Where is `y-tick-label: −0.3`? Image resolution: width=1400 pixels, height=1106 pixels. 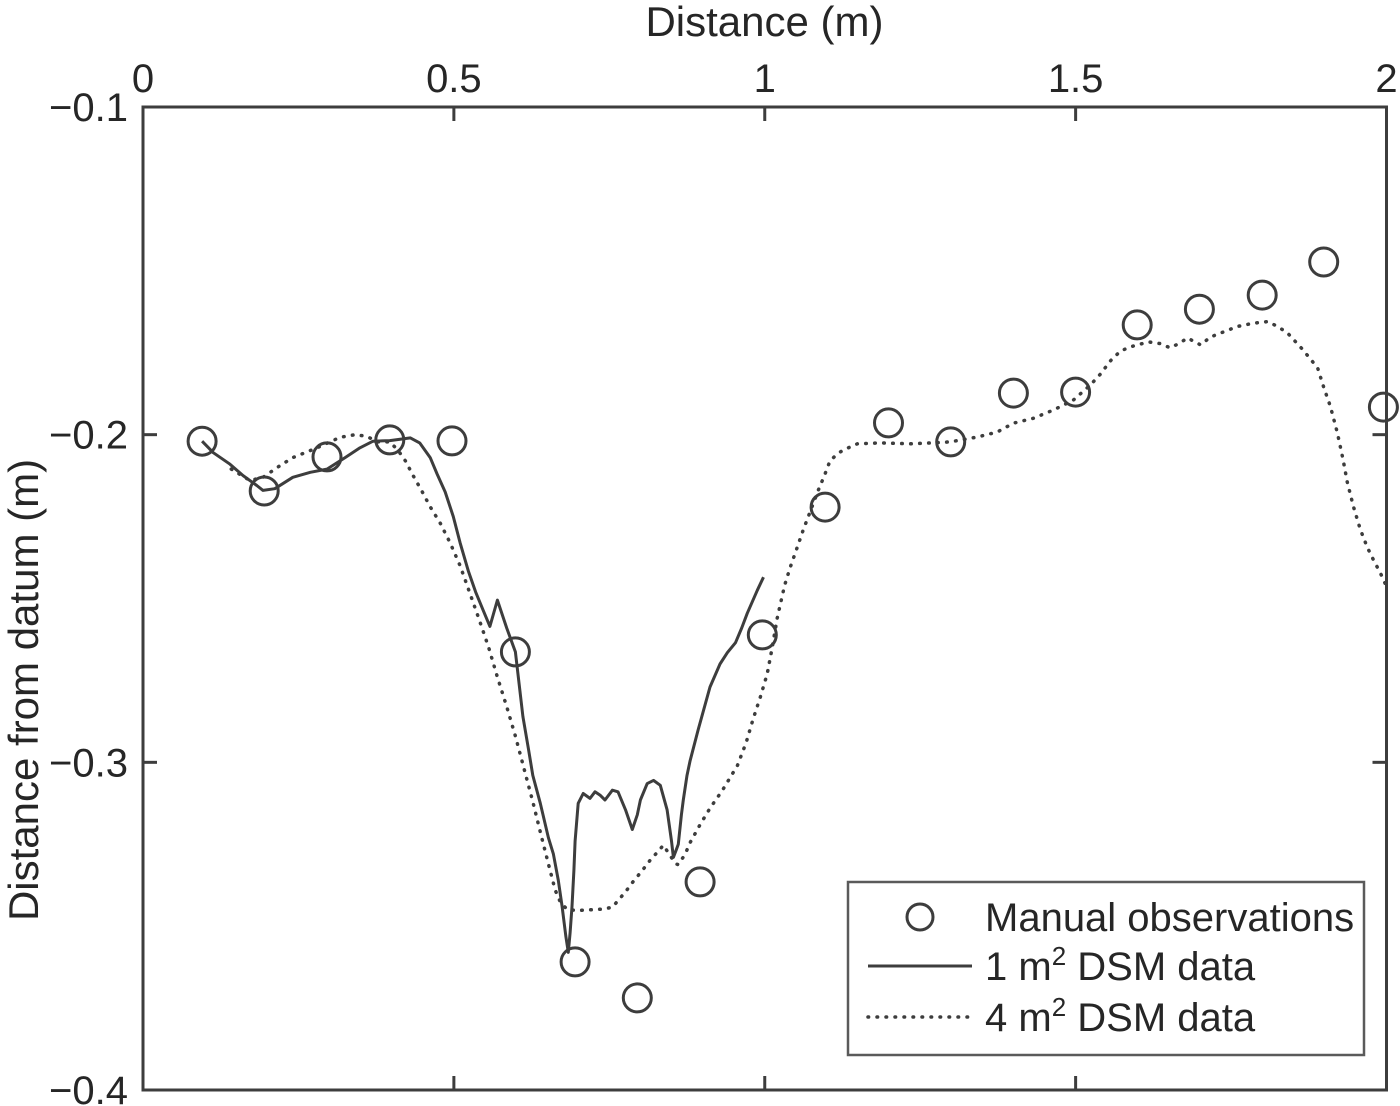
y-tick-label: −0.3 is located at coordinates (88, 763).